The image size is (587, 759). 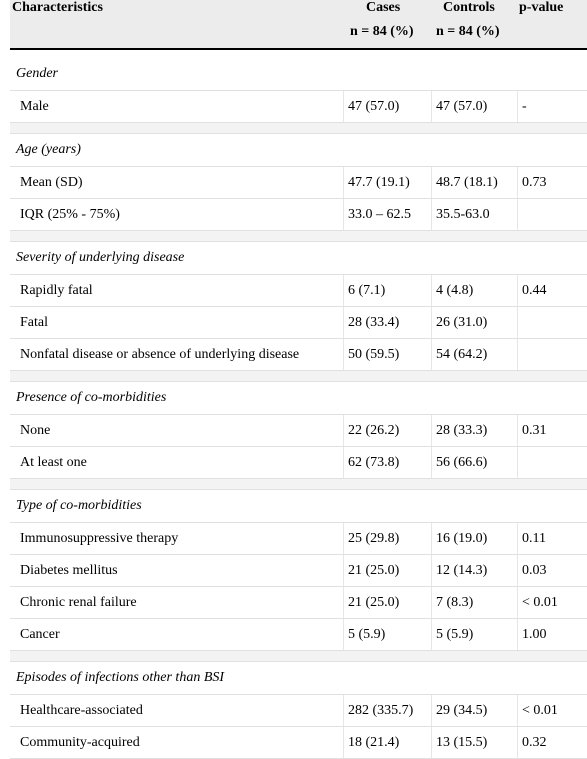 What do you see at coordinates (298, 107) in the screenshot?
I see `table-row: Male 47 (57.0) 47 (57.0) -` at bounding box center [298, 107].